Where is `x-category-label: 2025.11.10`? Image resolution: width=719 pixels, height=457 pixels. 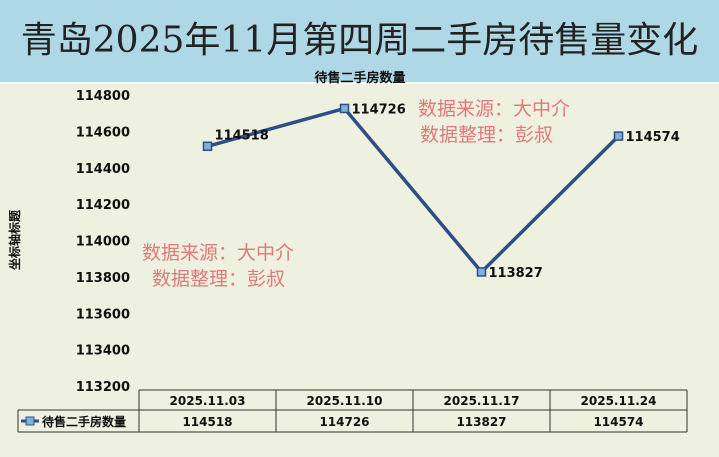 x-category-label: 2025.11.10 is located at coordinates (345, 401).